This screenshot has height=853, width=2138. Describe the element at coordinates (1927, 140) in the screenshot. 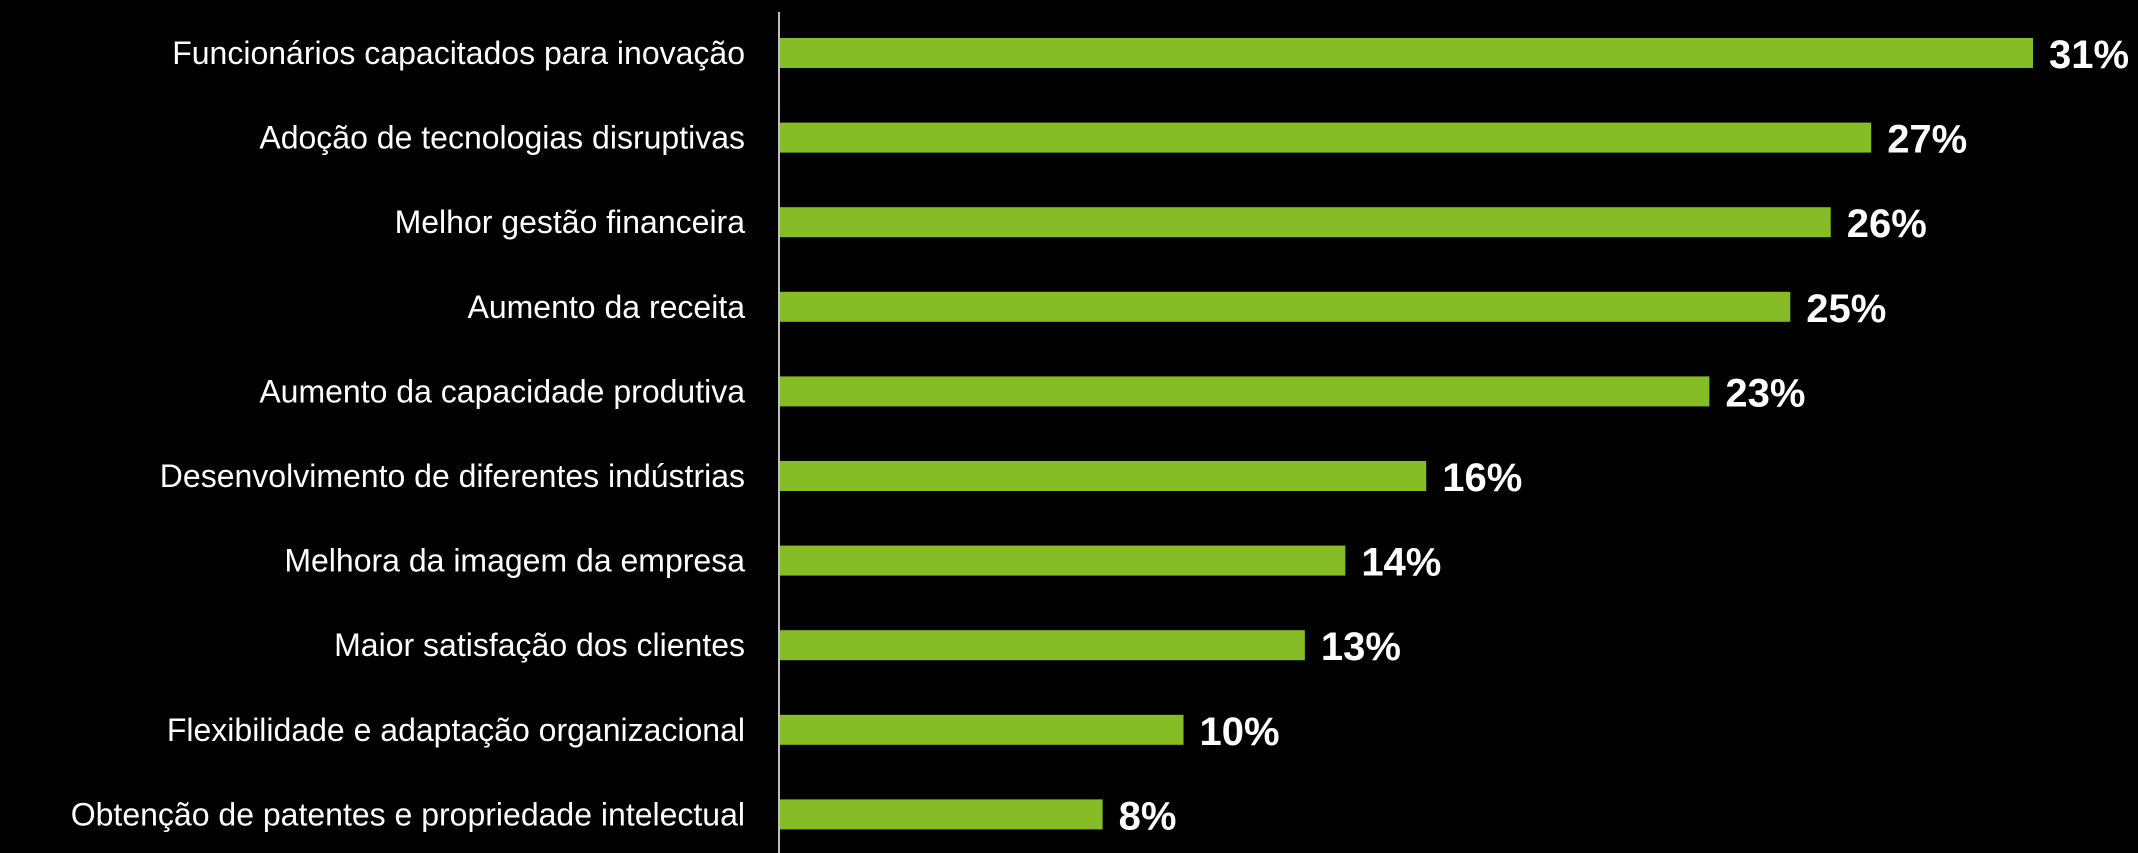

I see `value-label: 27%` at that location.